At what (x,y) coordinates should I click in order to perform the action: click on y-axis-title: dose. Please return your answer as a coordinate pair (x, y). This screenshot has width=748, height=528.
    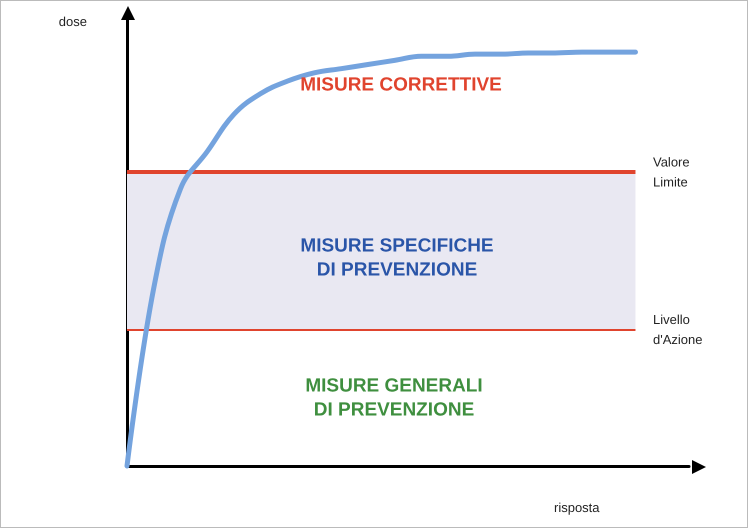
    Looking at the image, I should click on (72, 21).